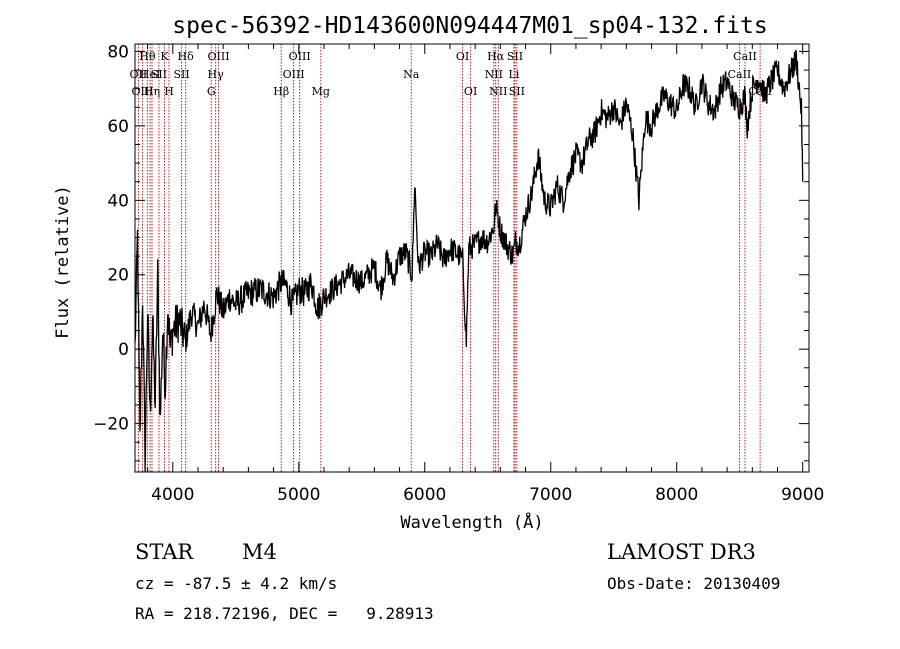  I want to click on emission-line-label: HeI, so click(150, 74).